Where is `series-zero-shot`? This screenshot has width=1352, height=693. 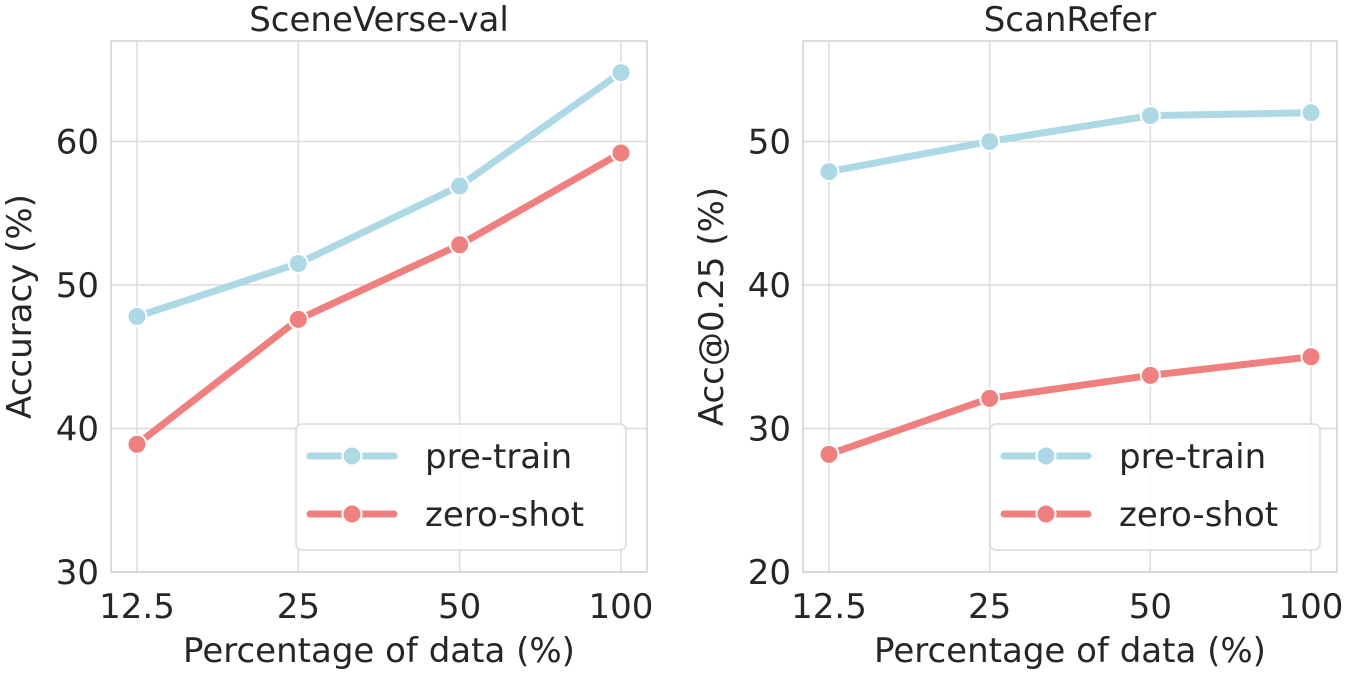 series-zero-shot is located at coordinates (1070, 405).